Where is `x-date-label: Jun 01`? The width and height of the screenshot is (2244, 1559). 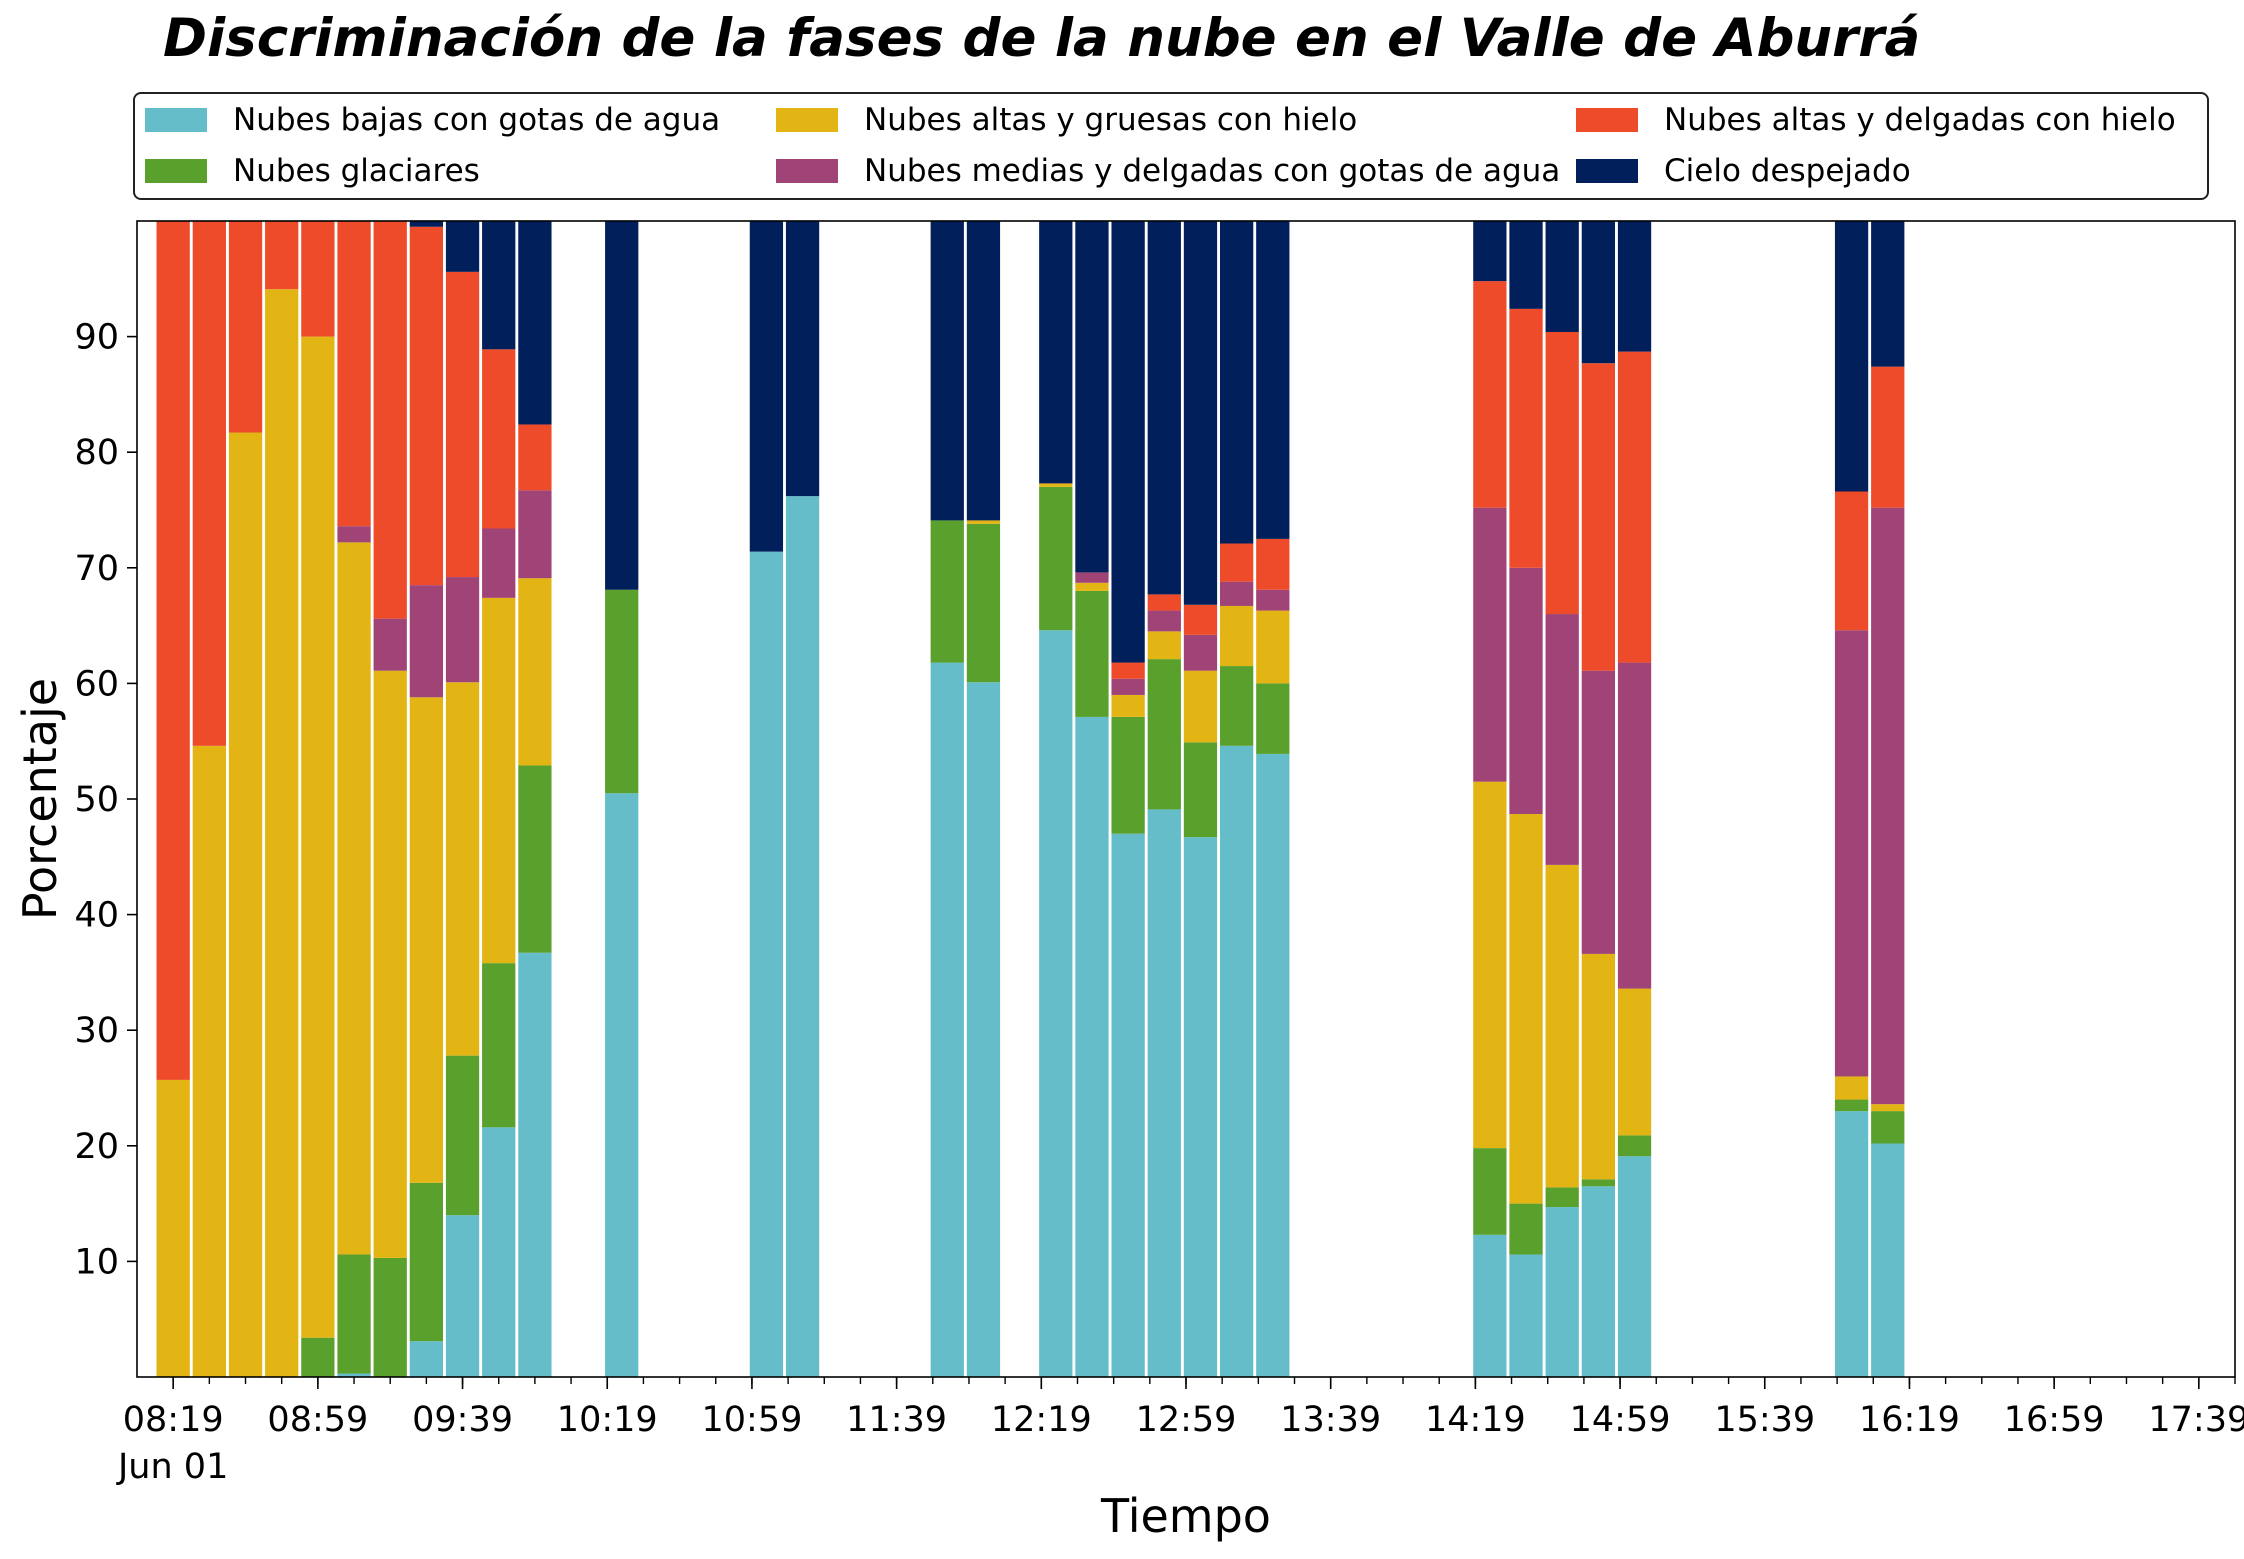 x-date-label: Jun 01 is located at coordinates (172, 1467).